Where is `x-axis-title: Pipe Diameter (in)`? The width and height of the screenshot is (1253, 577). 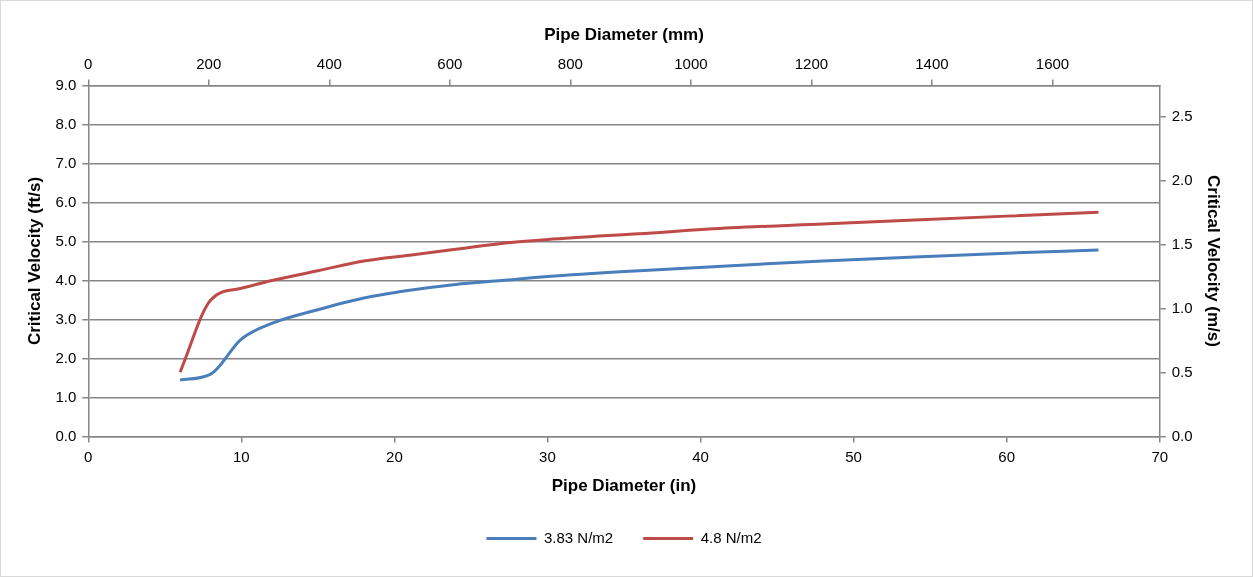 x-axis-title: Pipe Diameter (in) is located at coordinates (624, 486).